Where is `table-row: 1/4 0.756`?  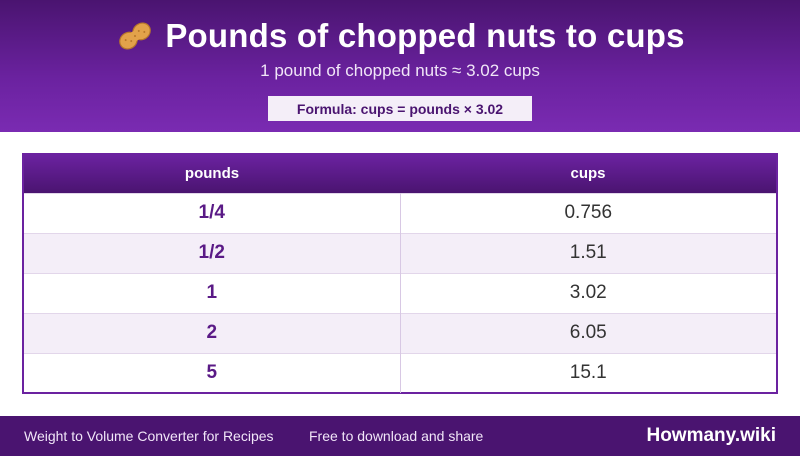
table-row: 1/4 0.756 is located at coordinates (400, 212).